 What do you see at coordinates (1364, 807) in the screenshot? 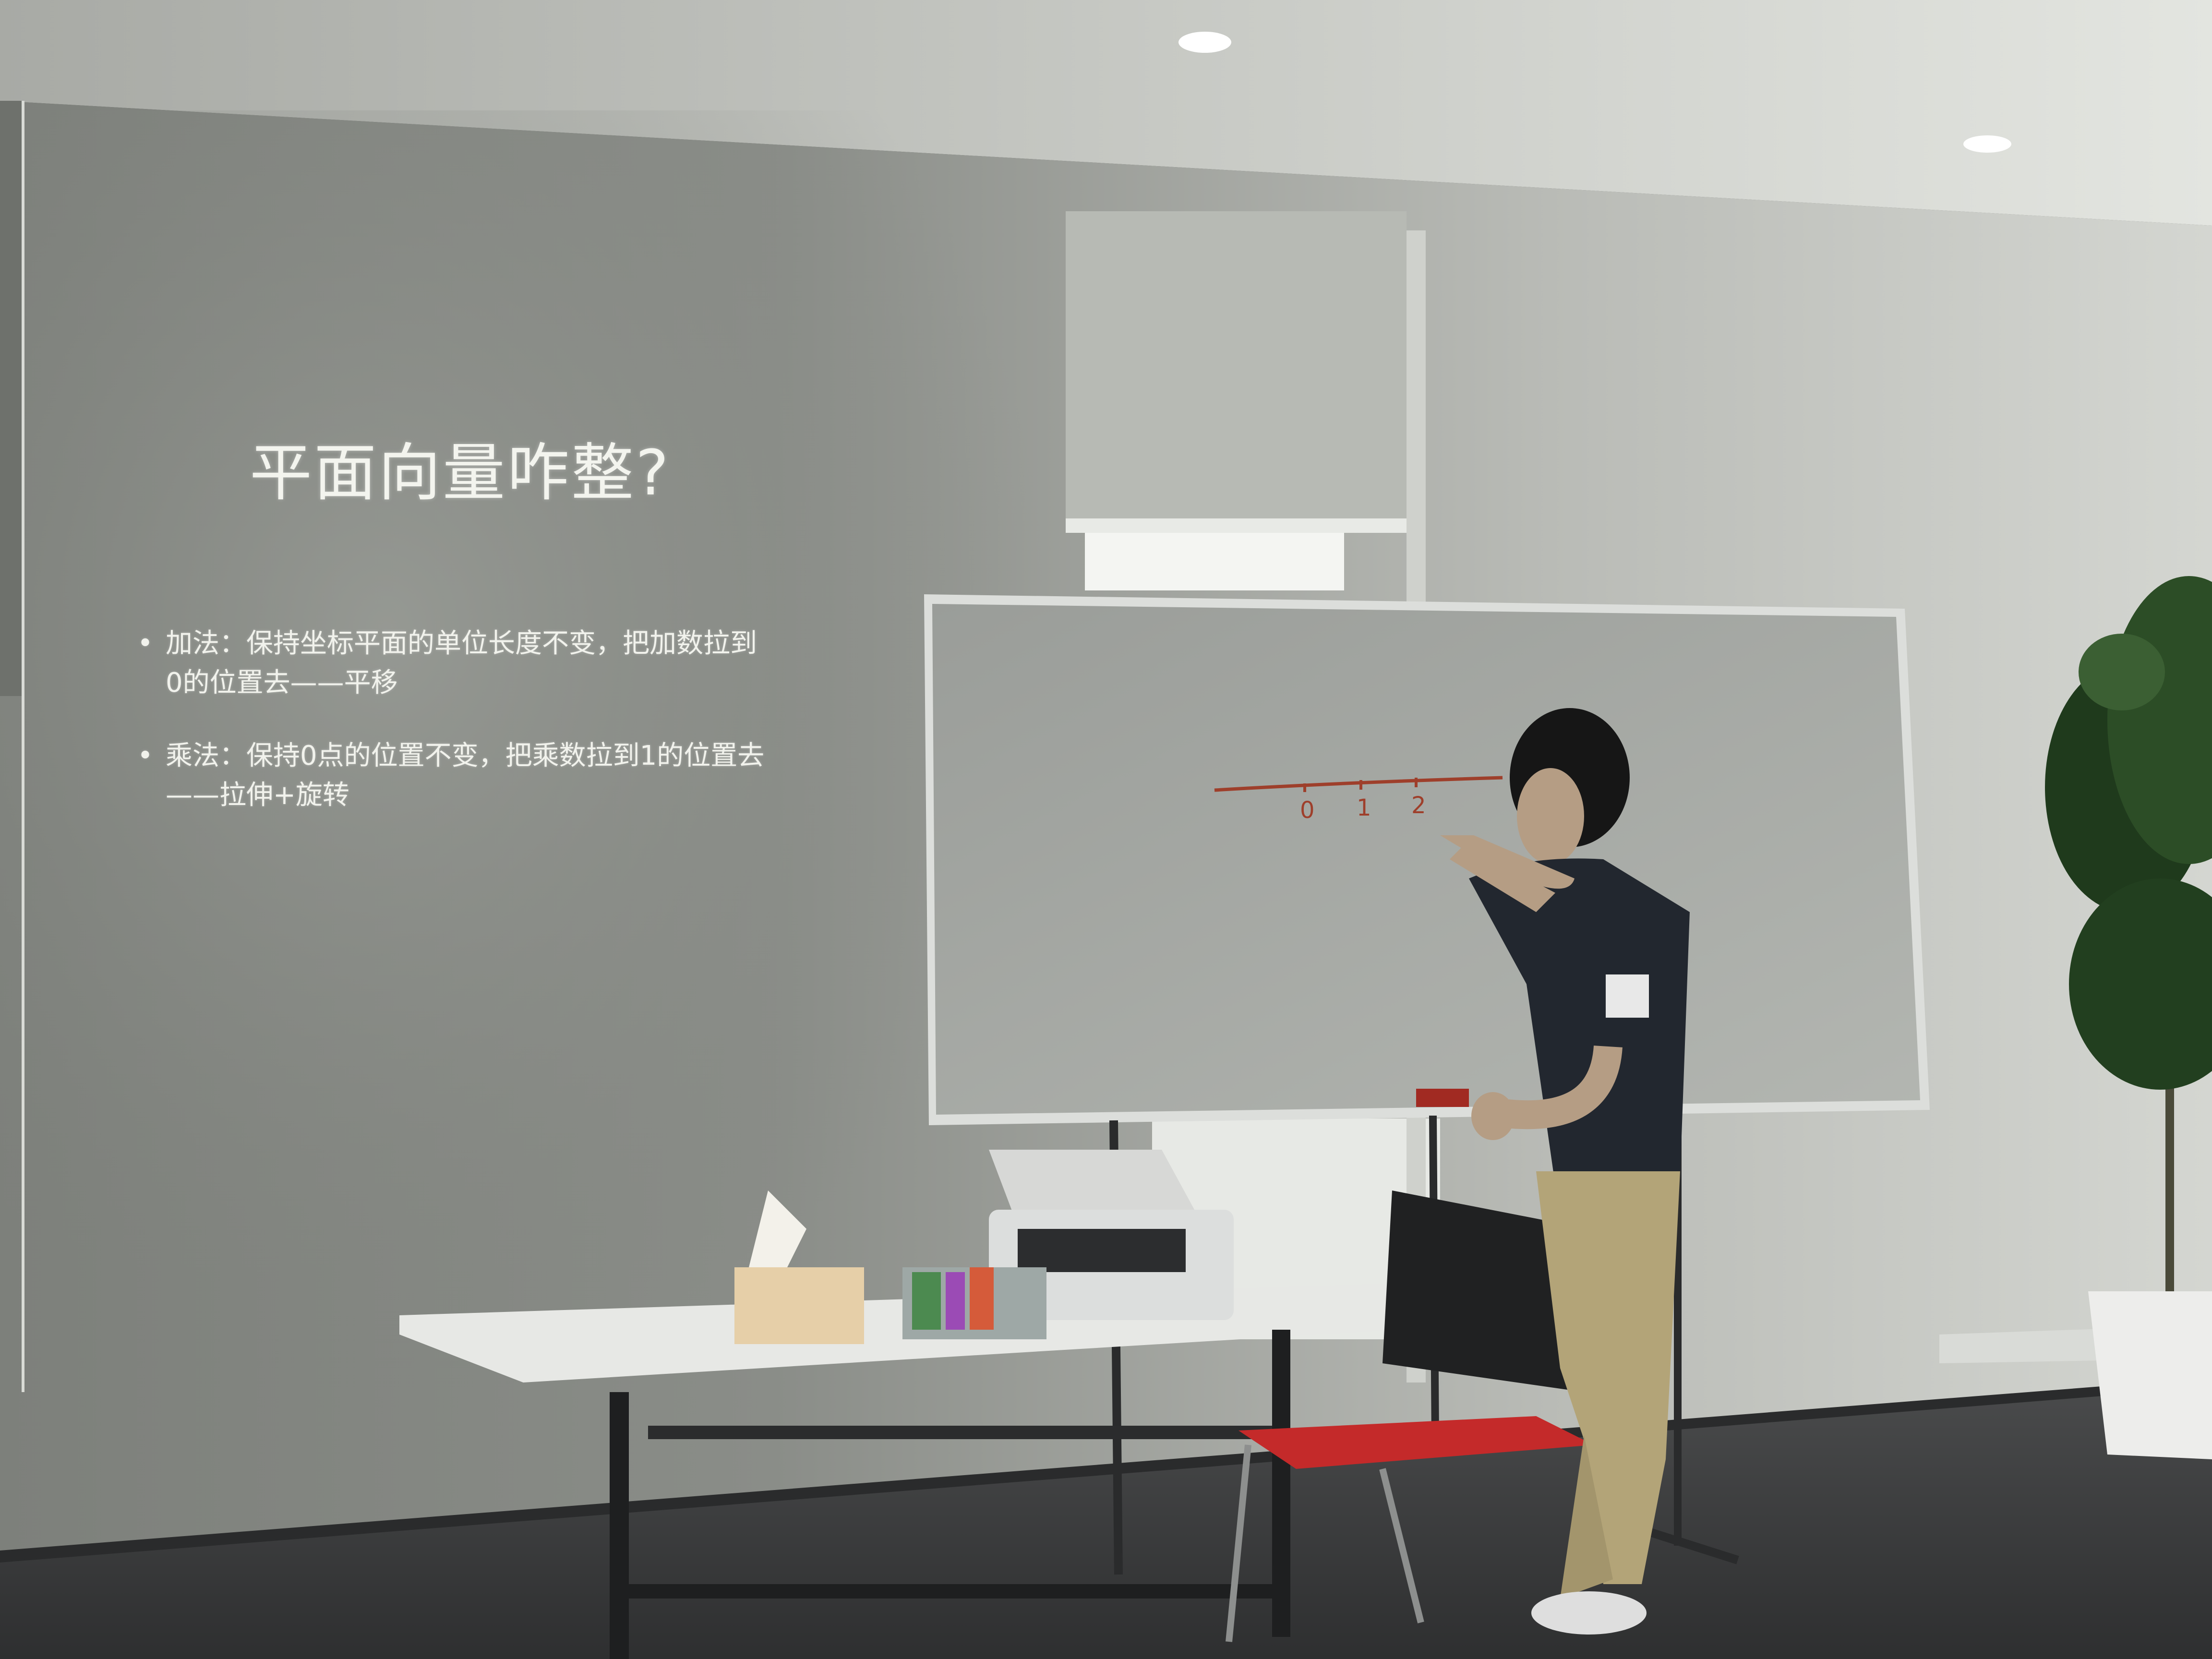
I see `whiteboard-label-1: 1` at bounding box center [1364, 807].